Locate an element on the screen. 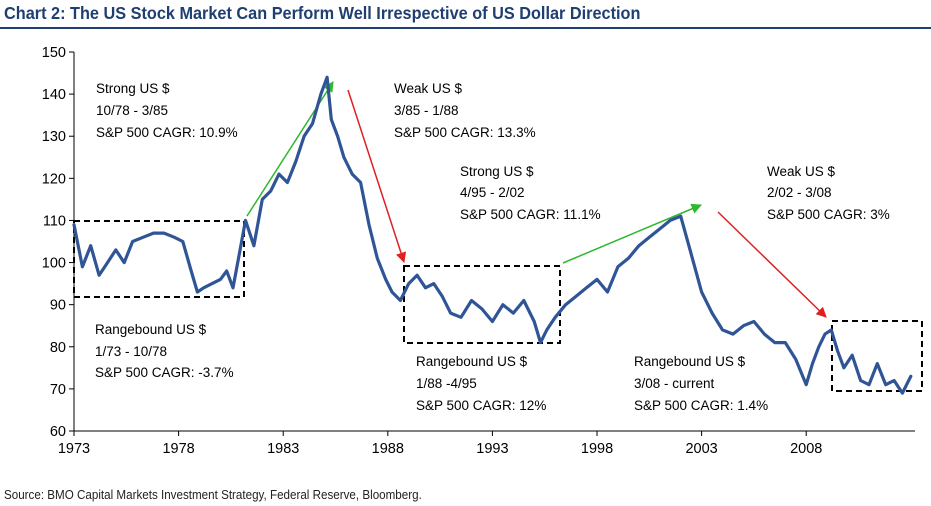 This screenshot has height=506, width=931. x-axis-ticks: 1973 1978 1983 1988 1993 1998 2003 2008 is located at coordinates (440, 444).